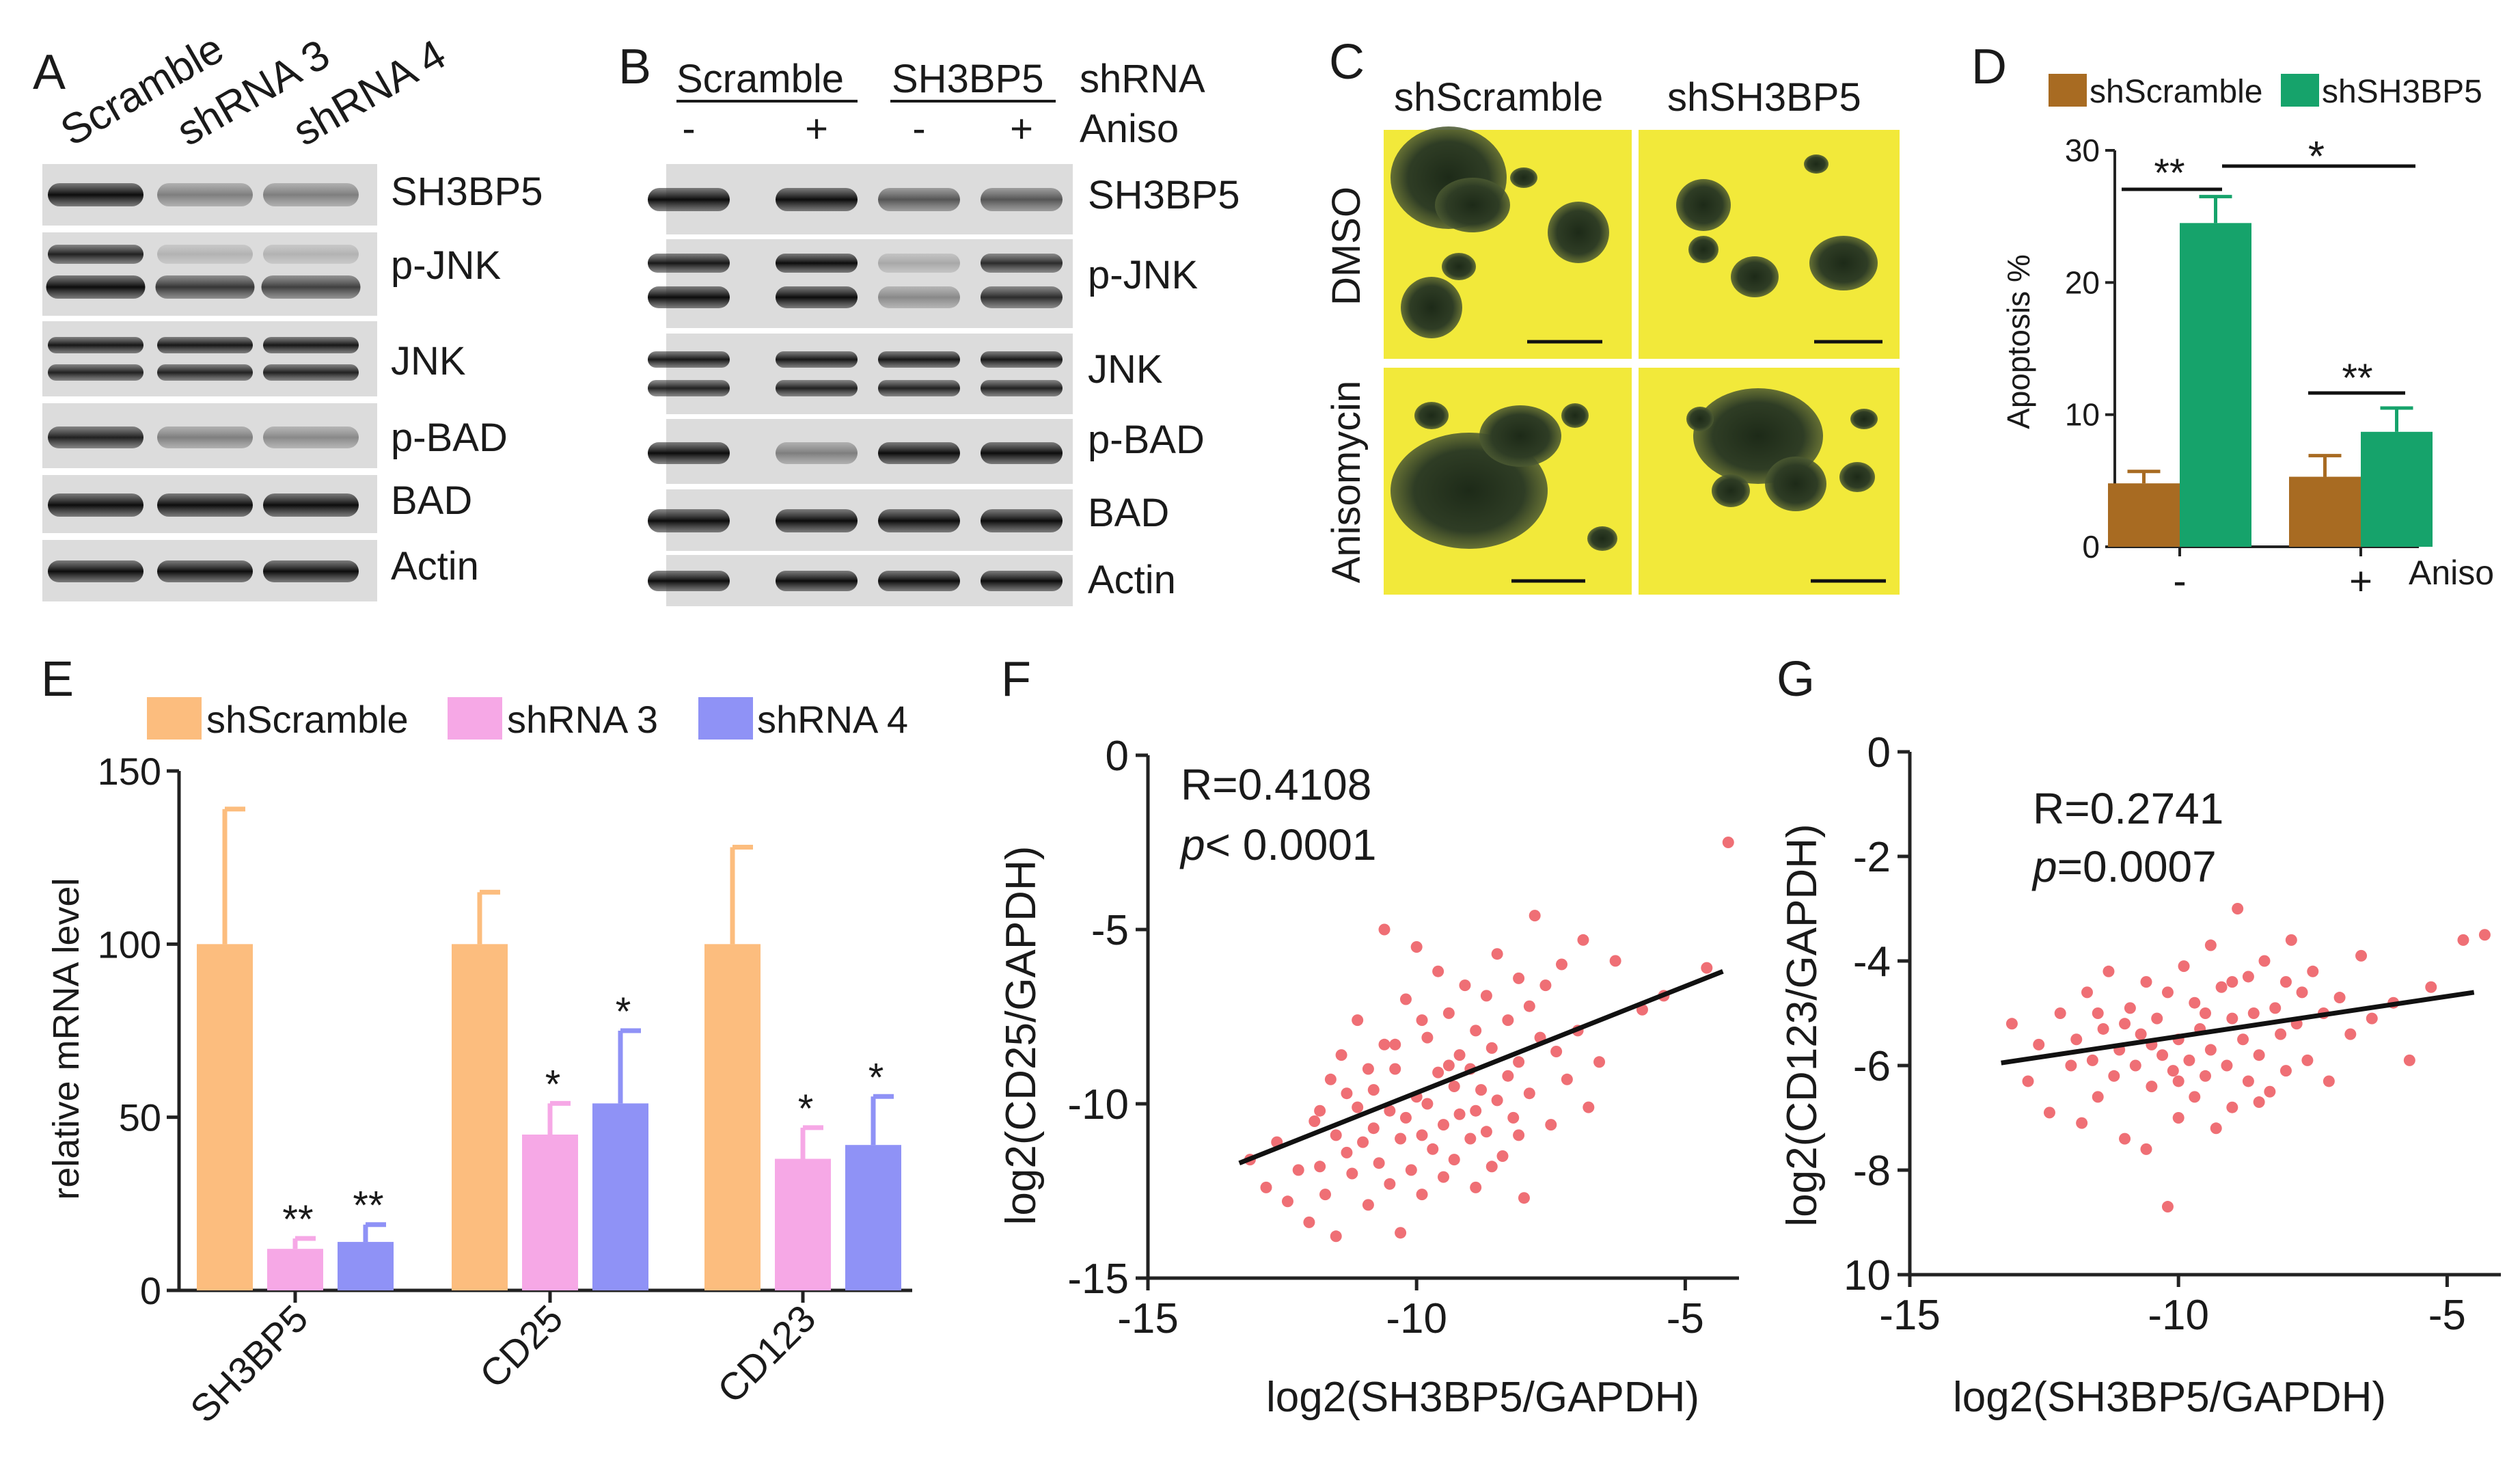 This screenshot has width=2520, height=1464. What do you see at coordinates (1098, 1279) in the screenshot?
I see `y-tick-label: -15` at bounding box center [1098, 1279].